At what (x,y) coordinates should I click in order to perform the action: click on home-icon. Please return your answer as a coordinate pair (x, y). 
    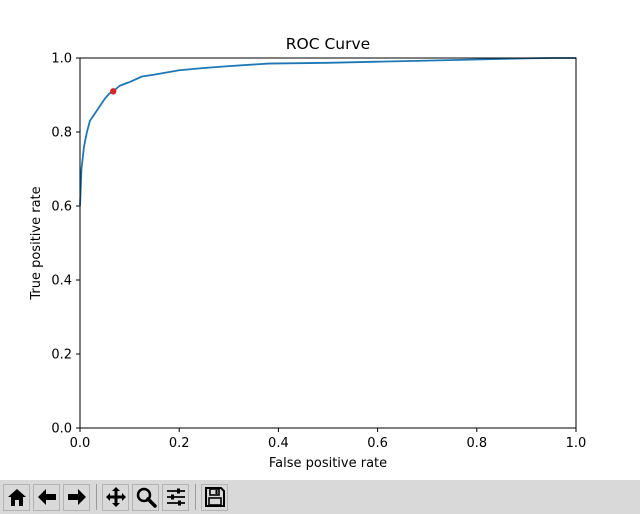
    Looking at the image, I should click on (16, 497).